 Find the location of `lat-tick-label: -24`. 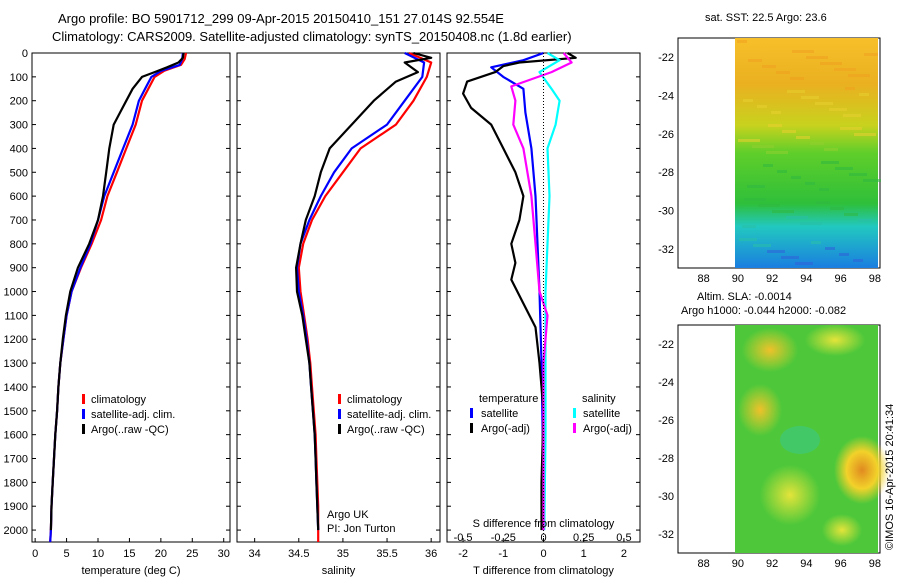

lat-tick-label: -24 is located at coordinates (666, 383).